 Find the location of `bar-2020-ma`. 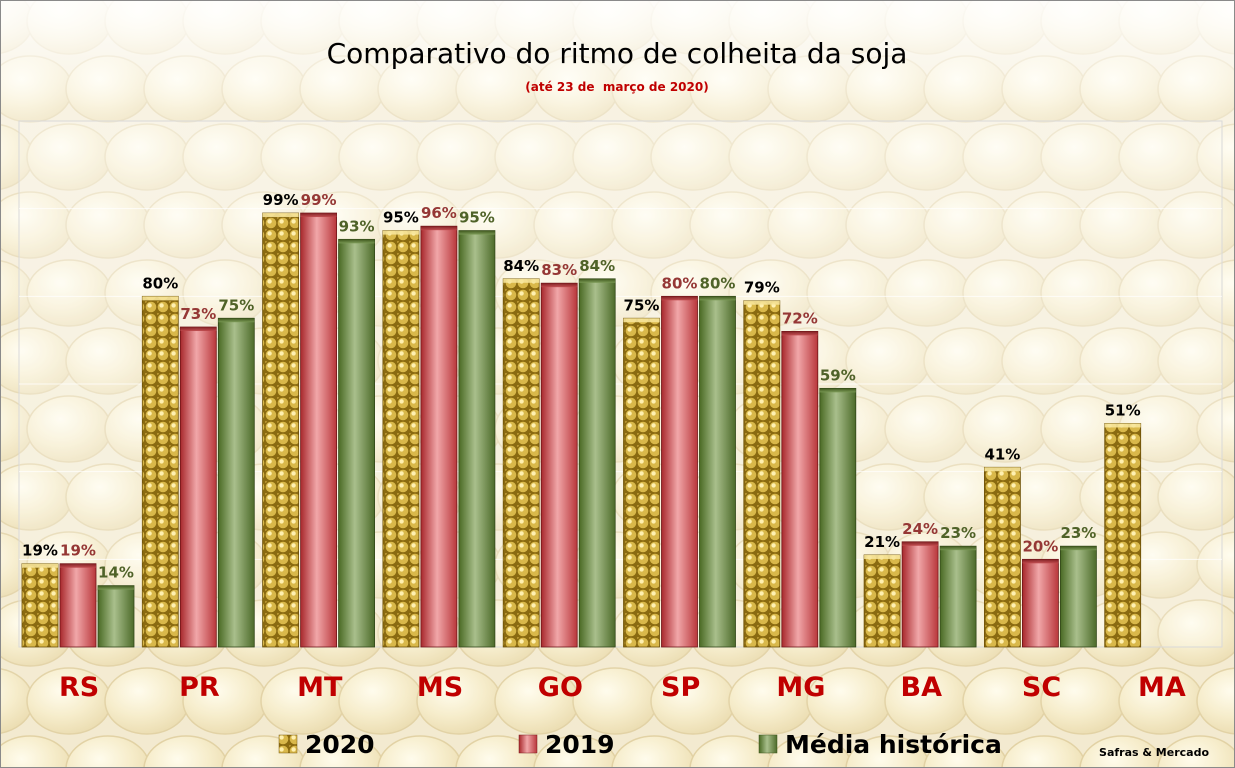

bar-2020-ma is located at coordinates (1123, 535).